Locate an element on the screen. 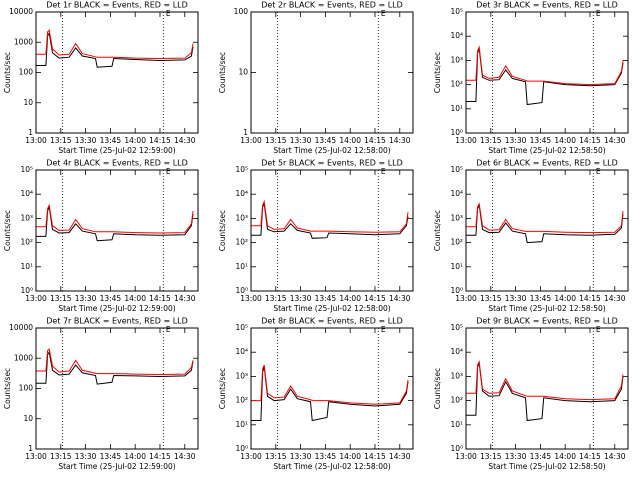 This screenshot has height=480, width=640. y-tick-label: 10 is located at coordinates (243, 72).